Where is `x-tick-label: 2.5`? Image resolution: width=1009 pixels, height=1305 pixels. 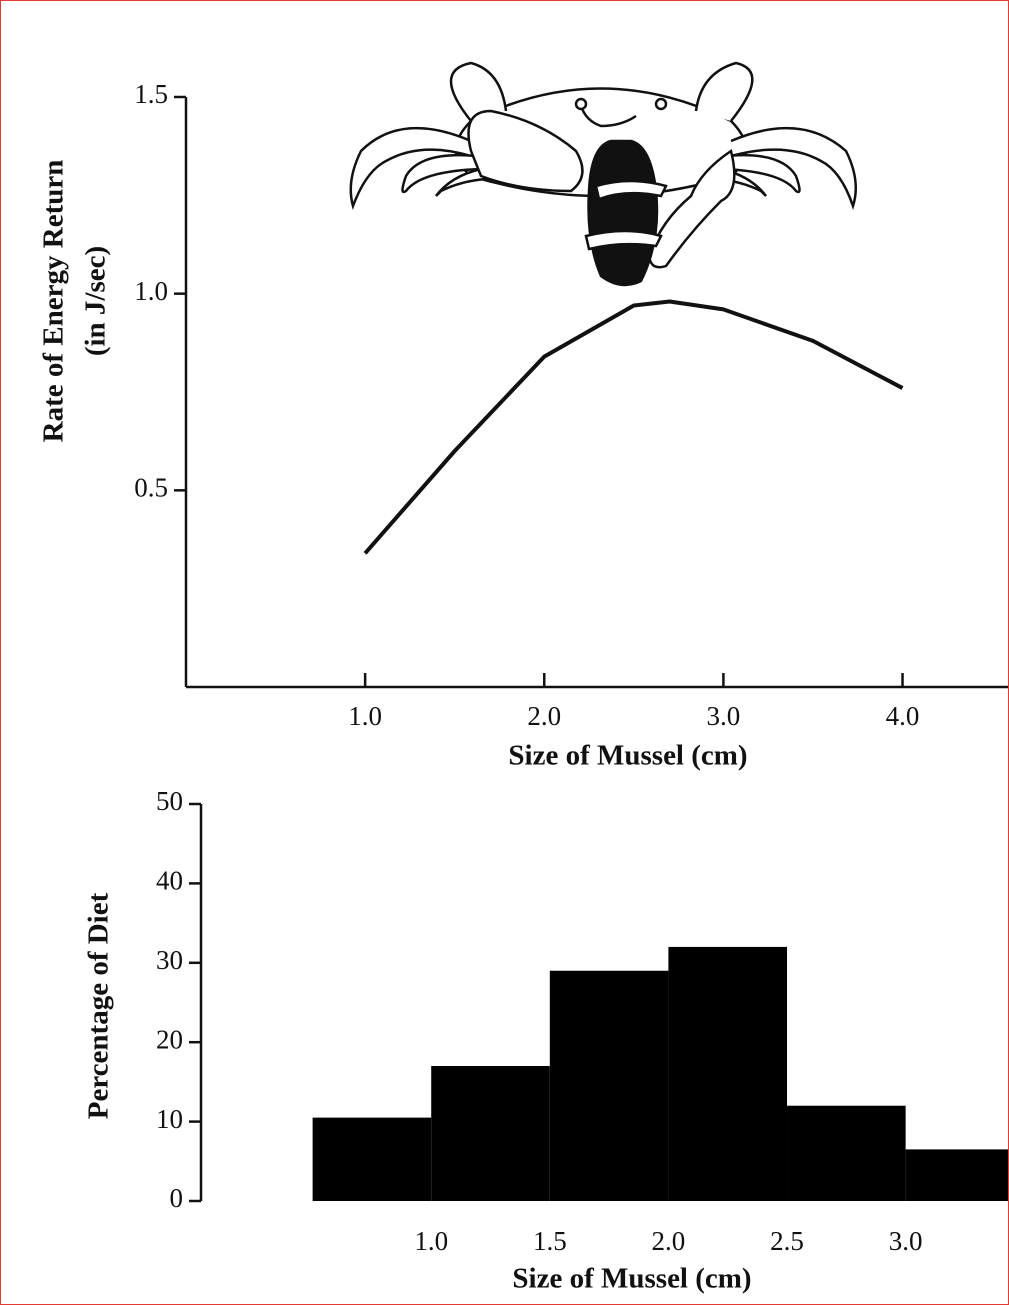
x-tick-label: 2.5 is located at coordinates (787, 1241).